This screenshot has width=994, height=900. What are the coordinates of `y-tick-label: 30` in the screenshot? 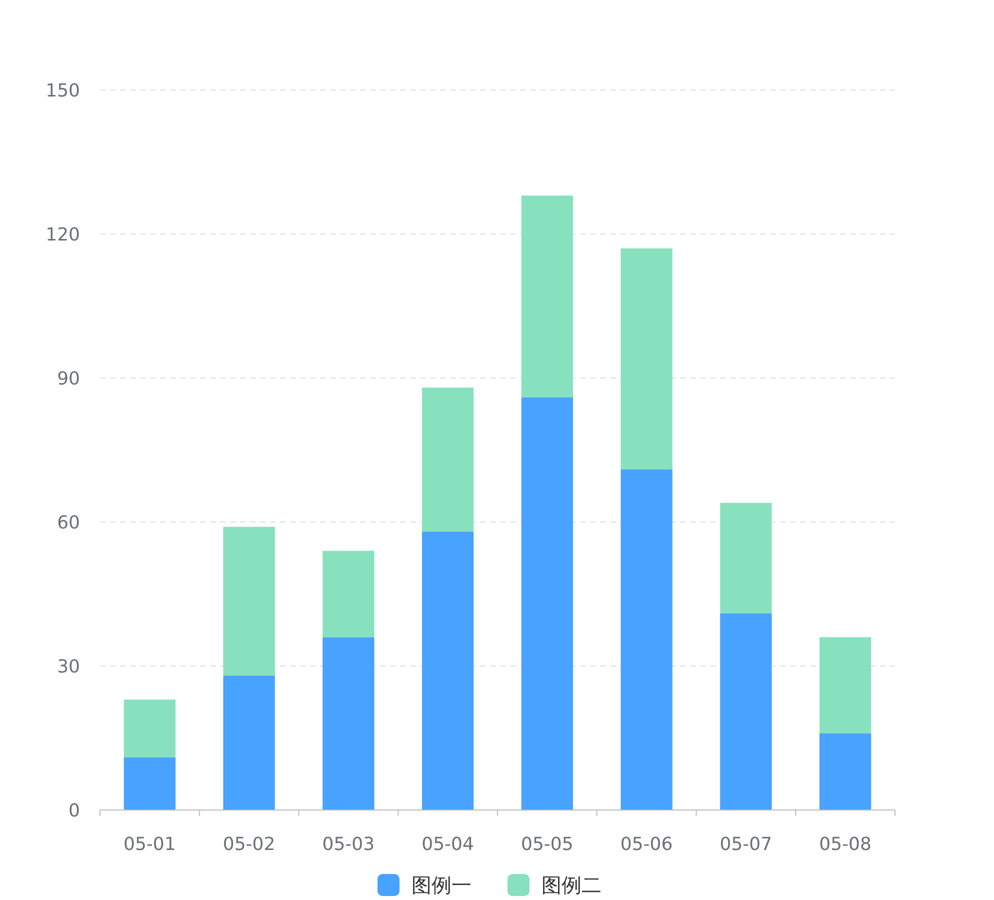 It's located at (68, 667).